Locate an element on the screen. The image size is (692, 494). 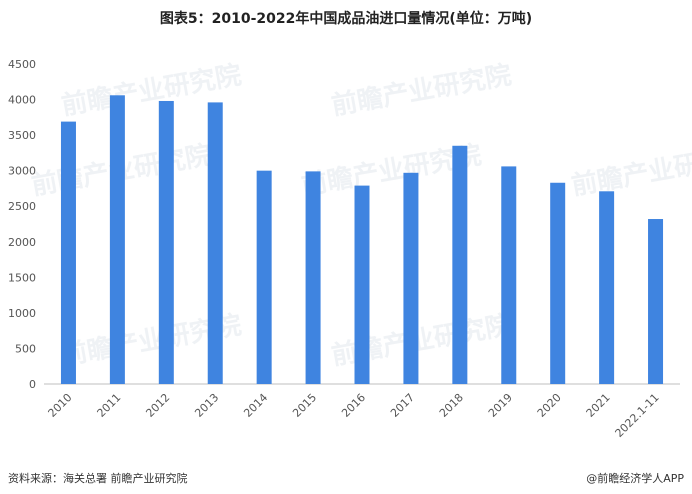
x-tick-label: 2018 is located at coordinates (451, 405).